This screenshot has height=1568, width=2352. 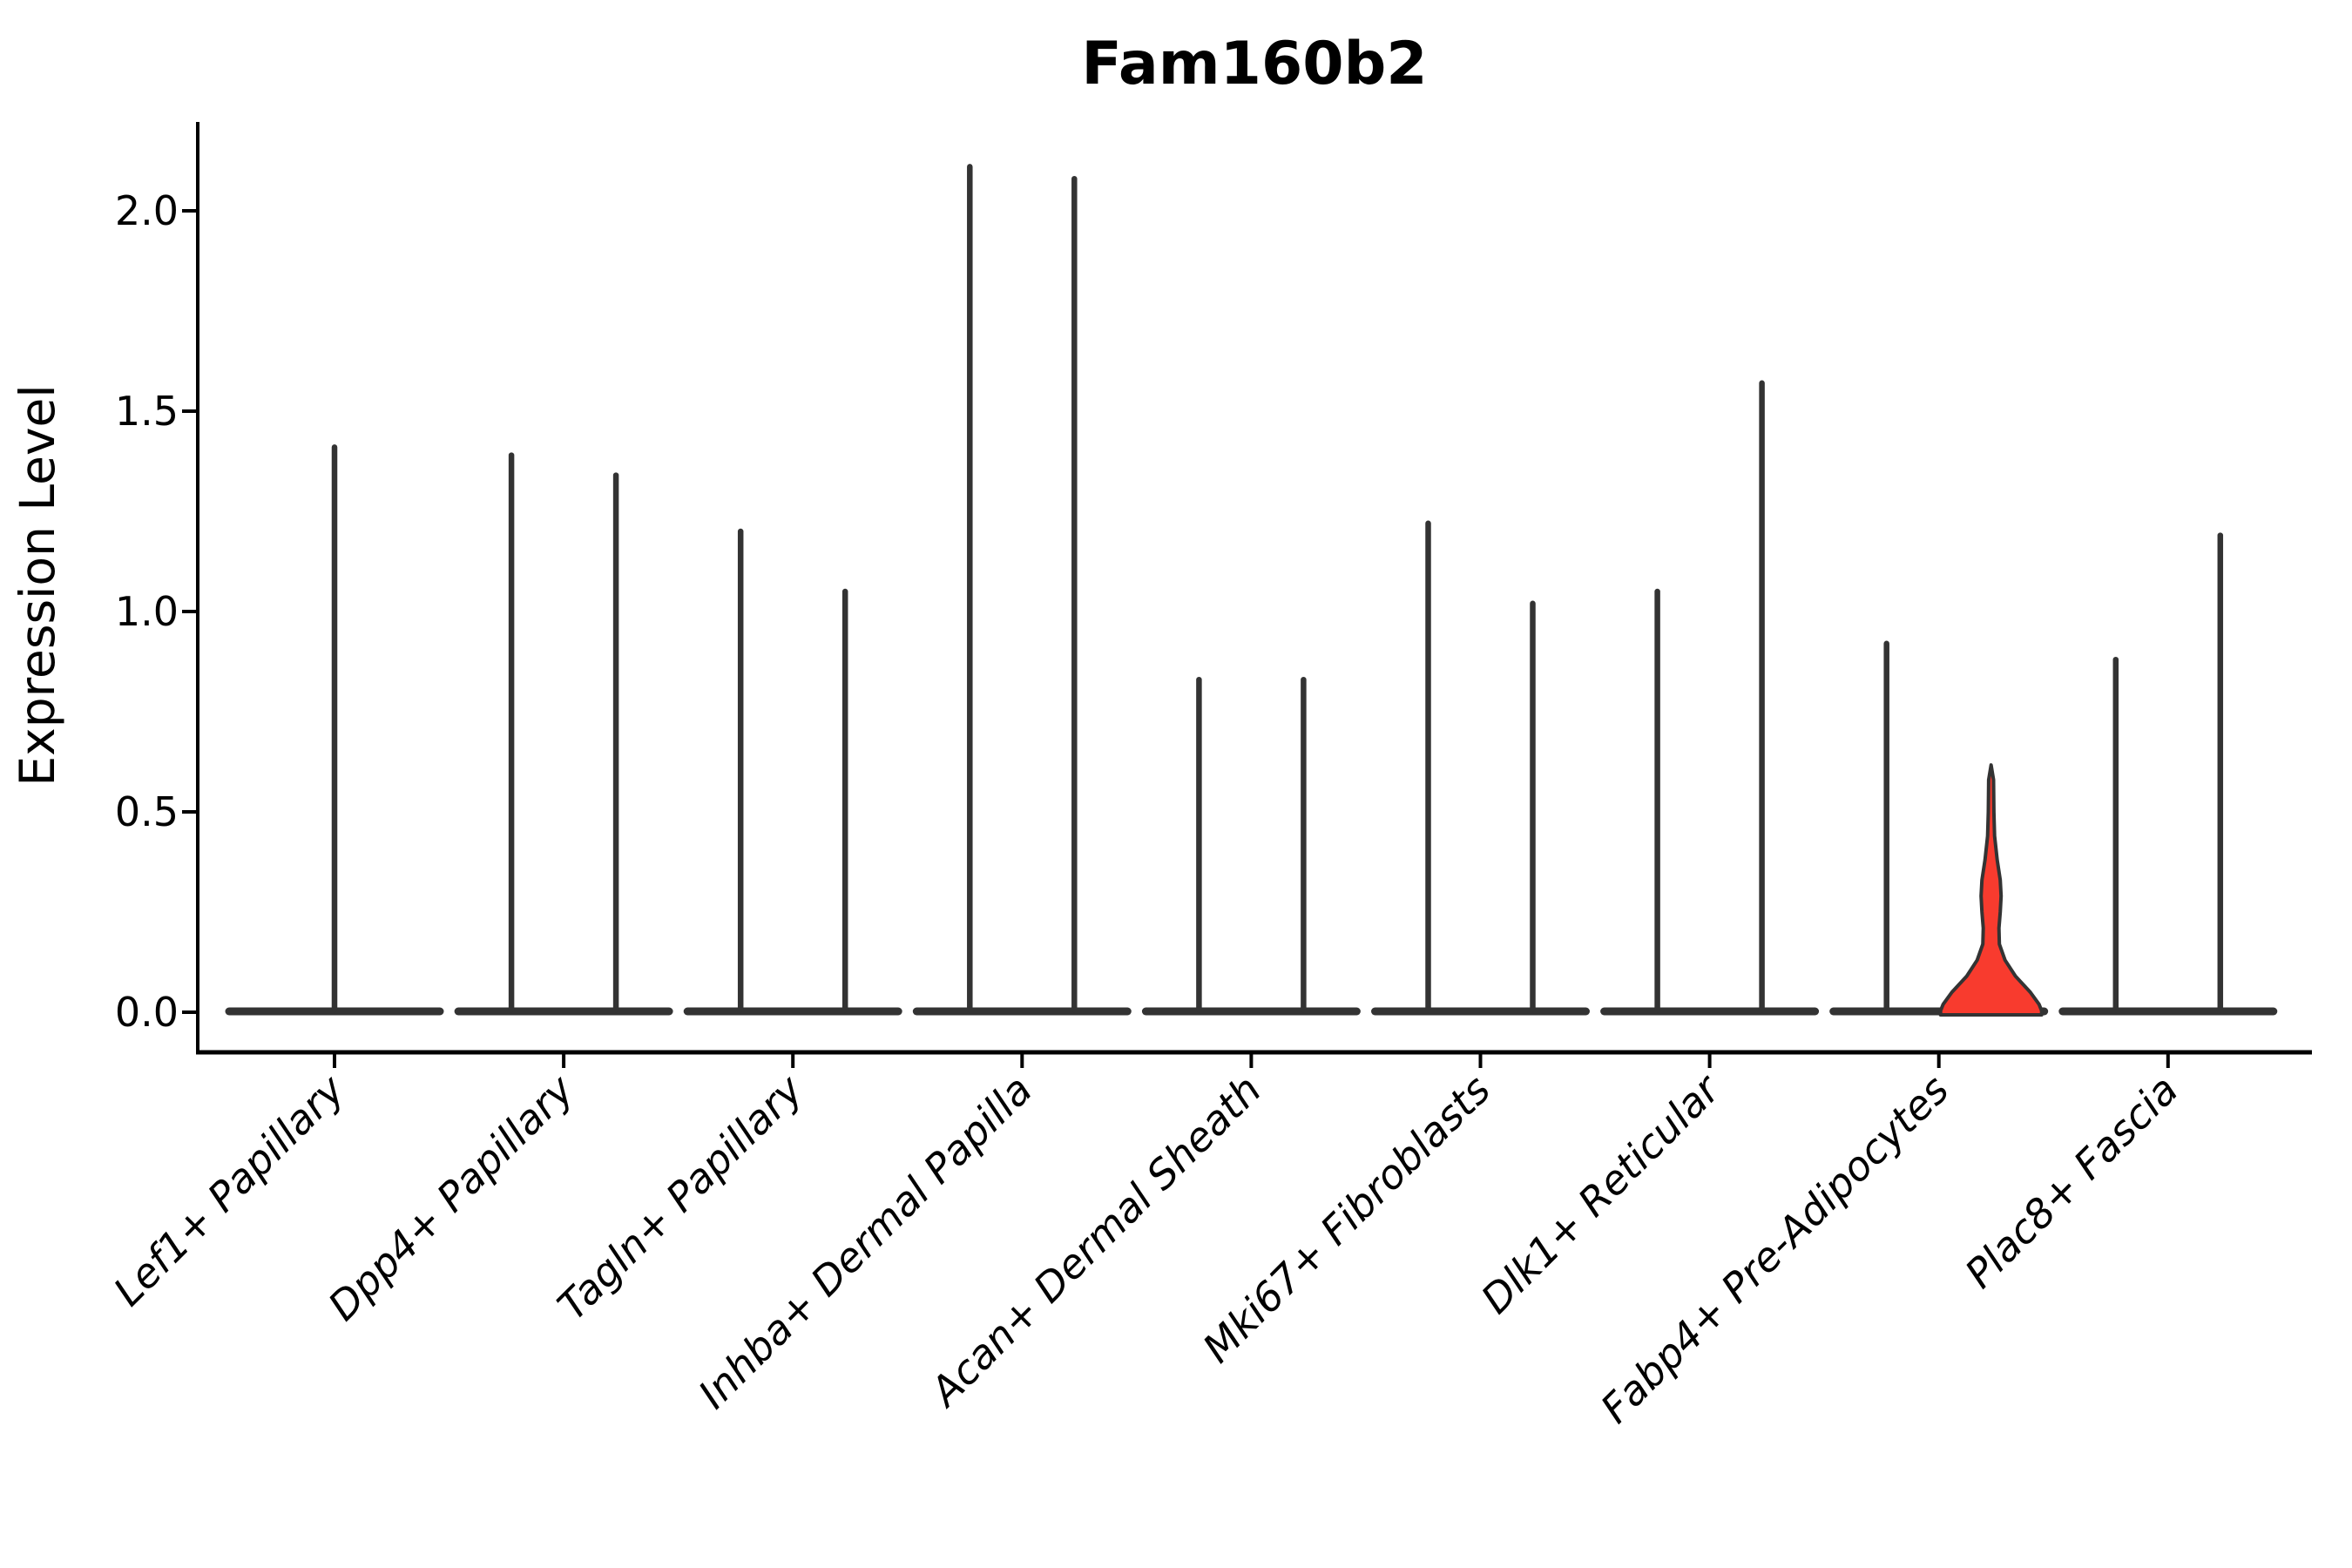 What do you see at coordinates (147, 611) in the screenshot?
I see `y-tick-label: 1.0` at bounding box center [147, 611].